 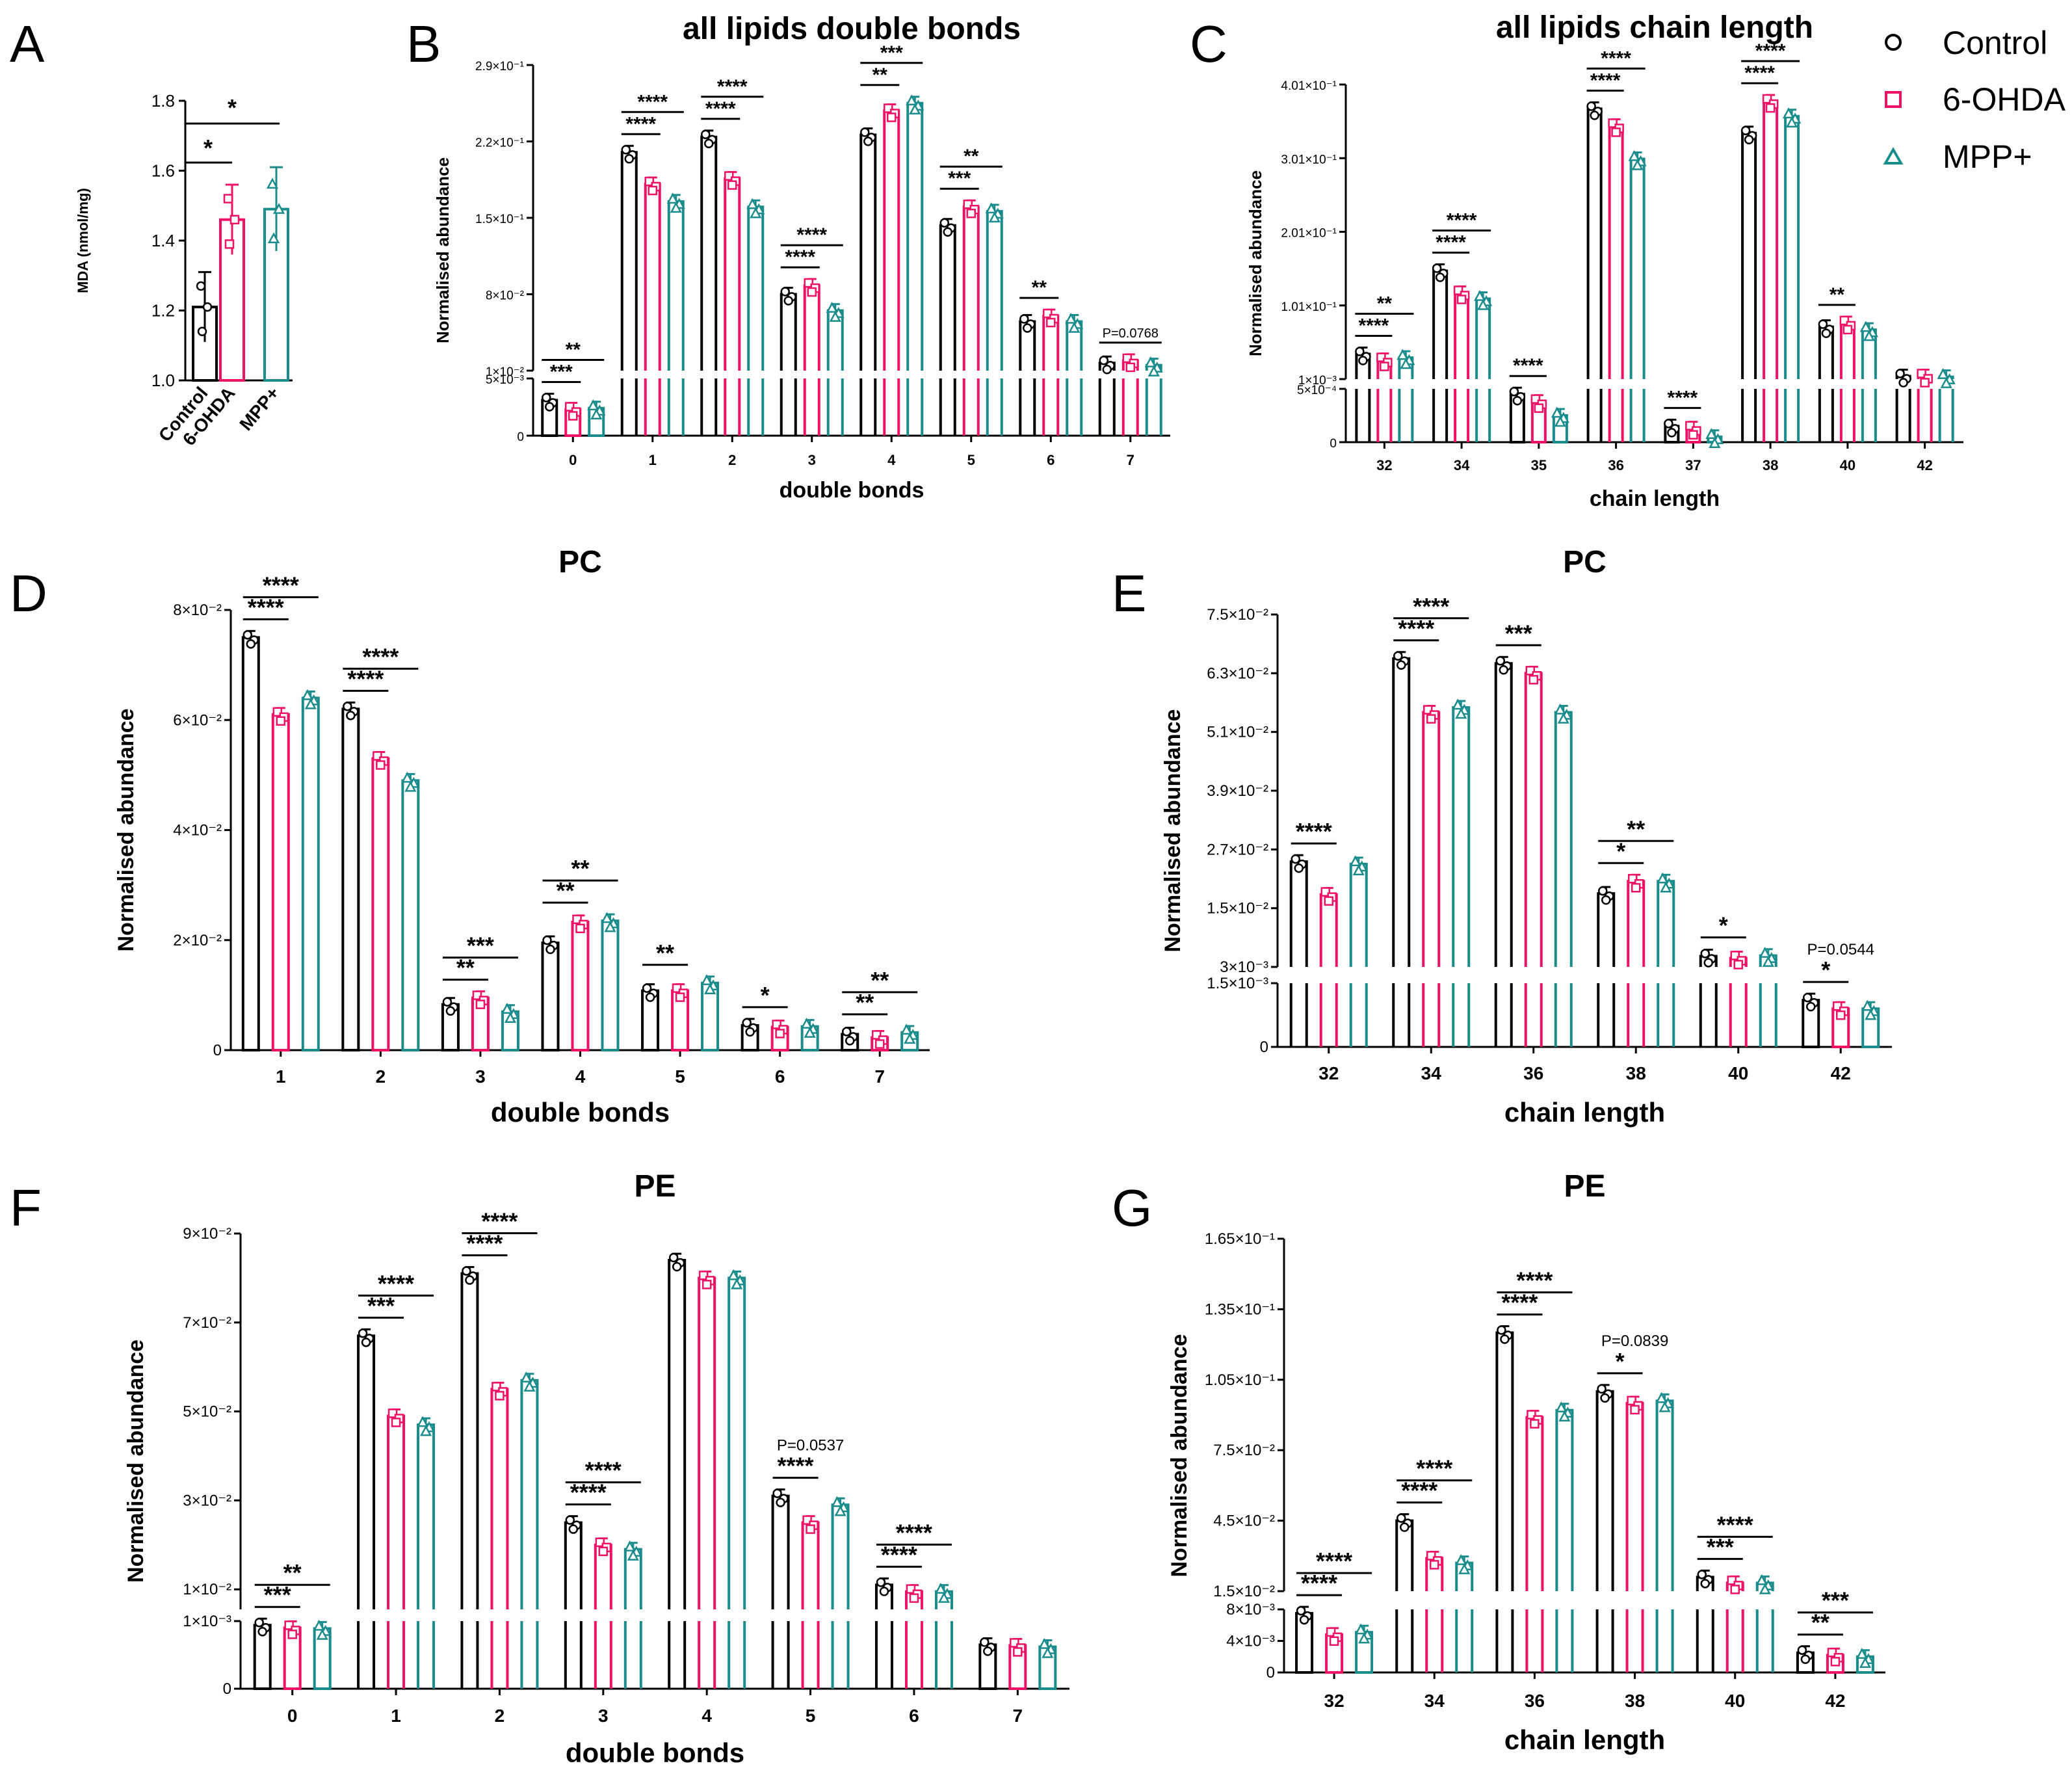 What do you see at coordinates (1317, 381) in the screenshot?
I see `y-tick-label: 1×10⁻³` at bounding box center [1317, 381].